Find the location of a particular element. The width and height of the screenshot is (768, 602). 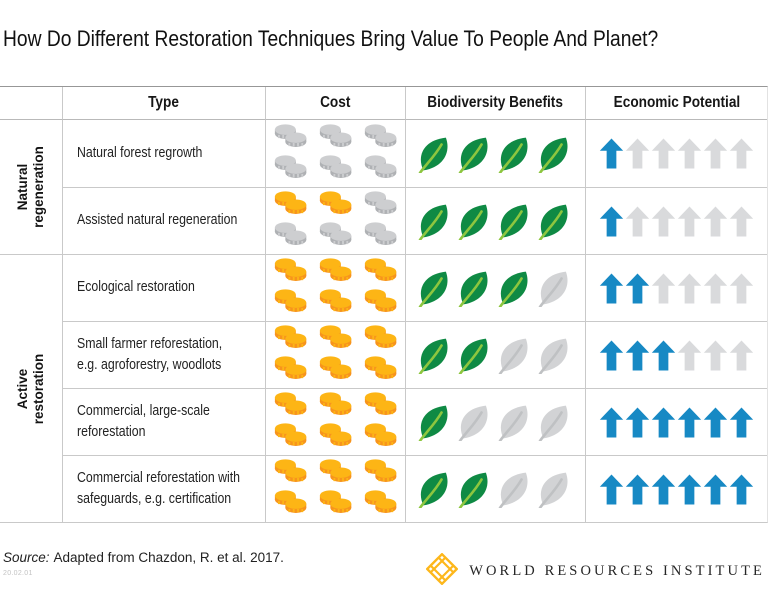

row-group-cell-natural: Natural regeneration is located at coordinates (31, 187).